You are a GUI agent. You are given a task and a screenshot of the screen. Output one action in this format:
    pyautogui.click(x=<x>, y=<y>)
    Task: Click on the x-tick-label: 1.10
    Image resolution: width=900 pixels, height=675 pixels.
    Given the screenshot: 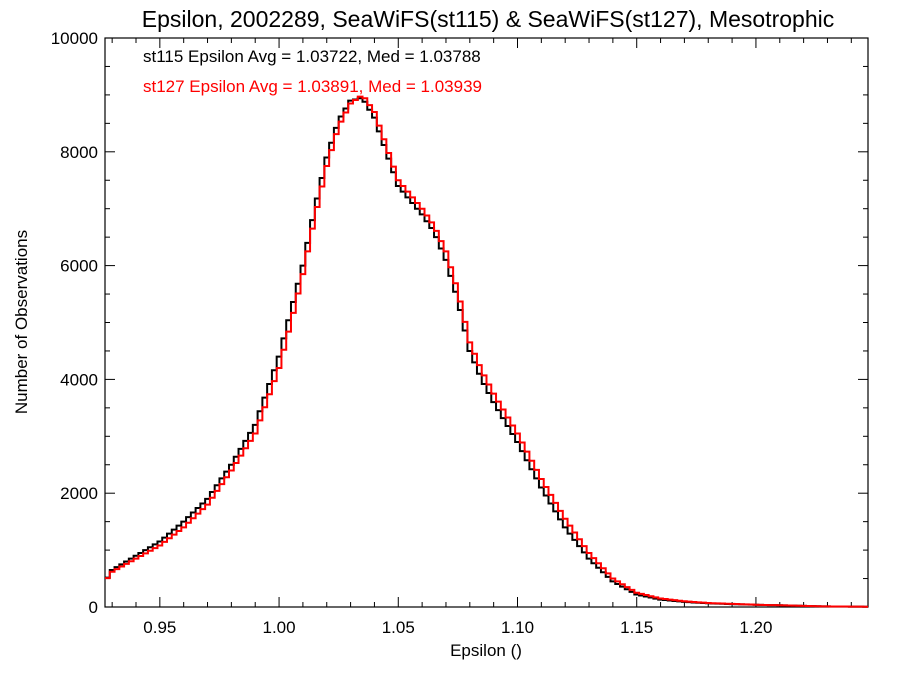 What is the action you would take?
    pyautogui.click(x=517, y=627)
    